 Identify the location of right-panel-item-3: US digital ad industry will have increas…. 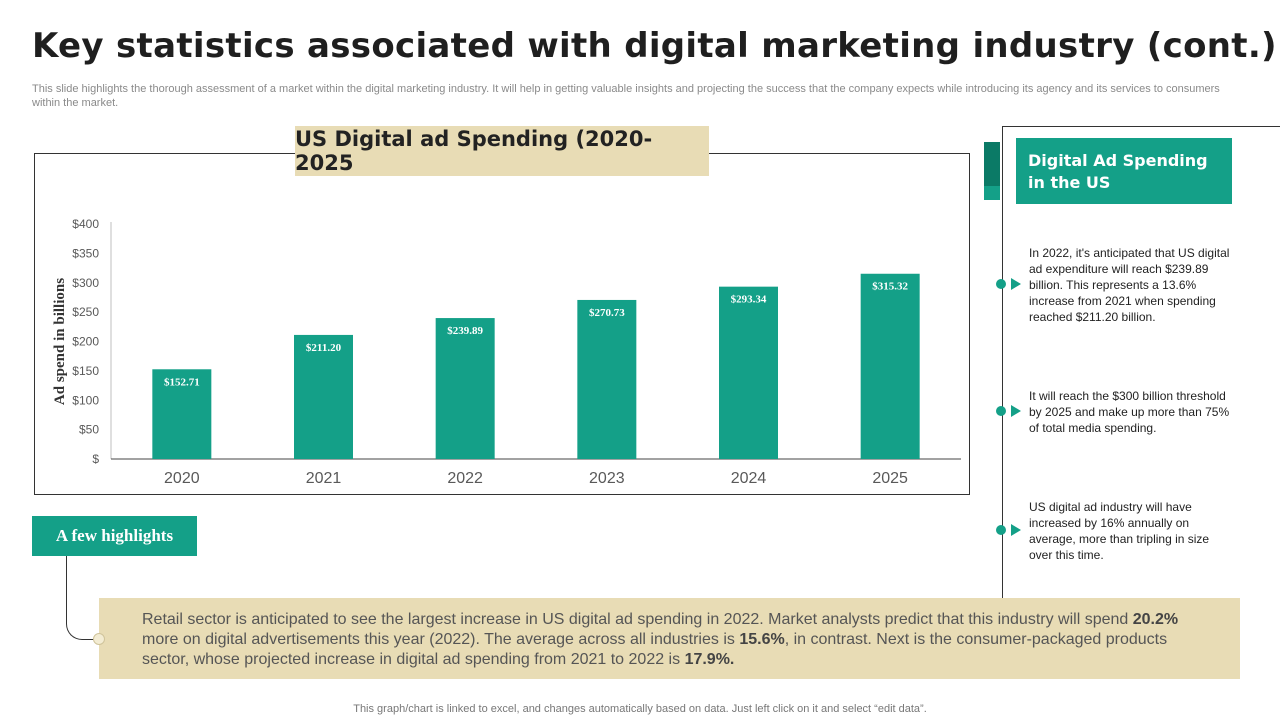
(1119, 531).